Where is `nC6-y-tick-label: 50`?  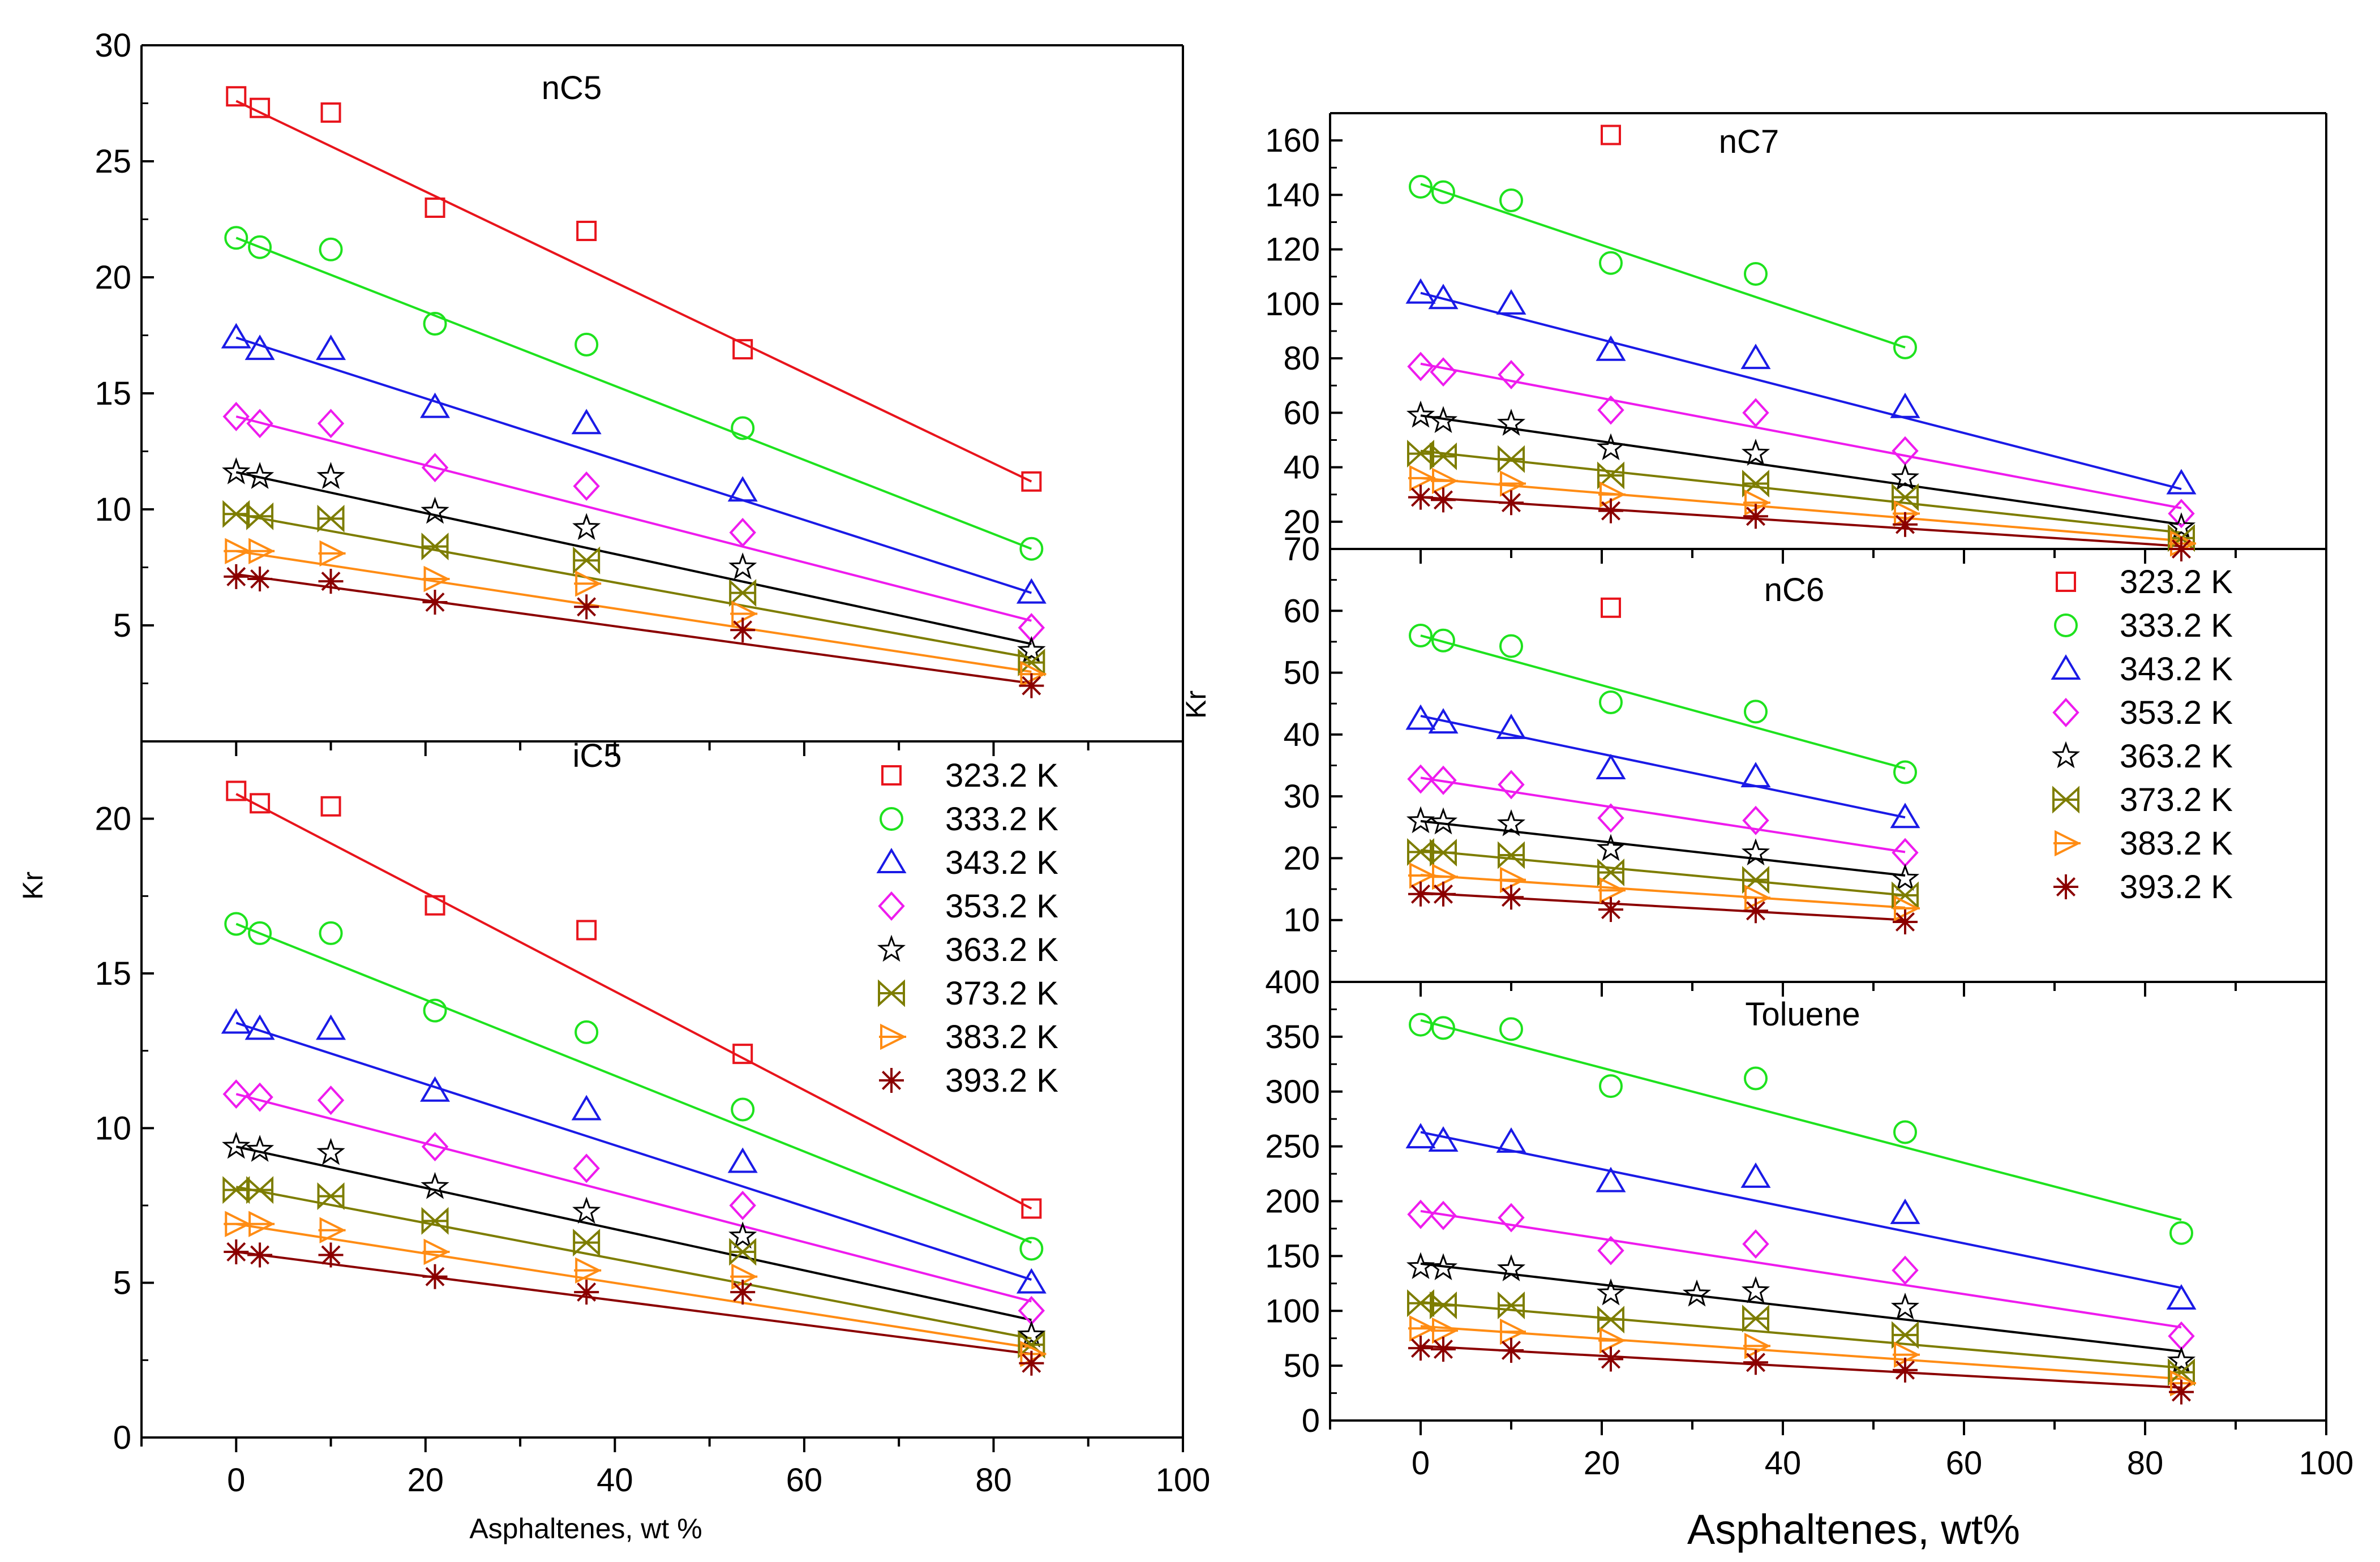 nC6-y-tick-label: 50 is located at coordinates (1301, 673).